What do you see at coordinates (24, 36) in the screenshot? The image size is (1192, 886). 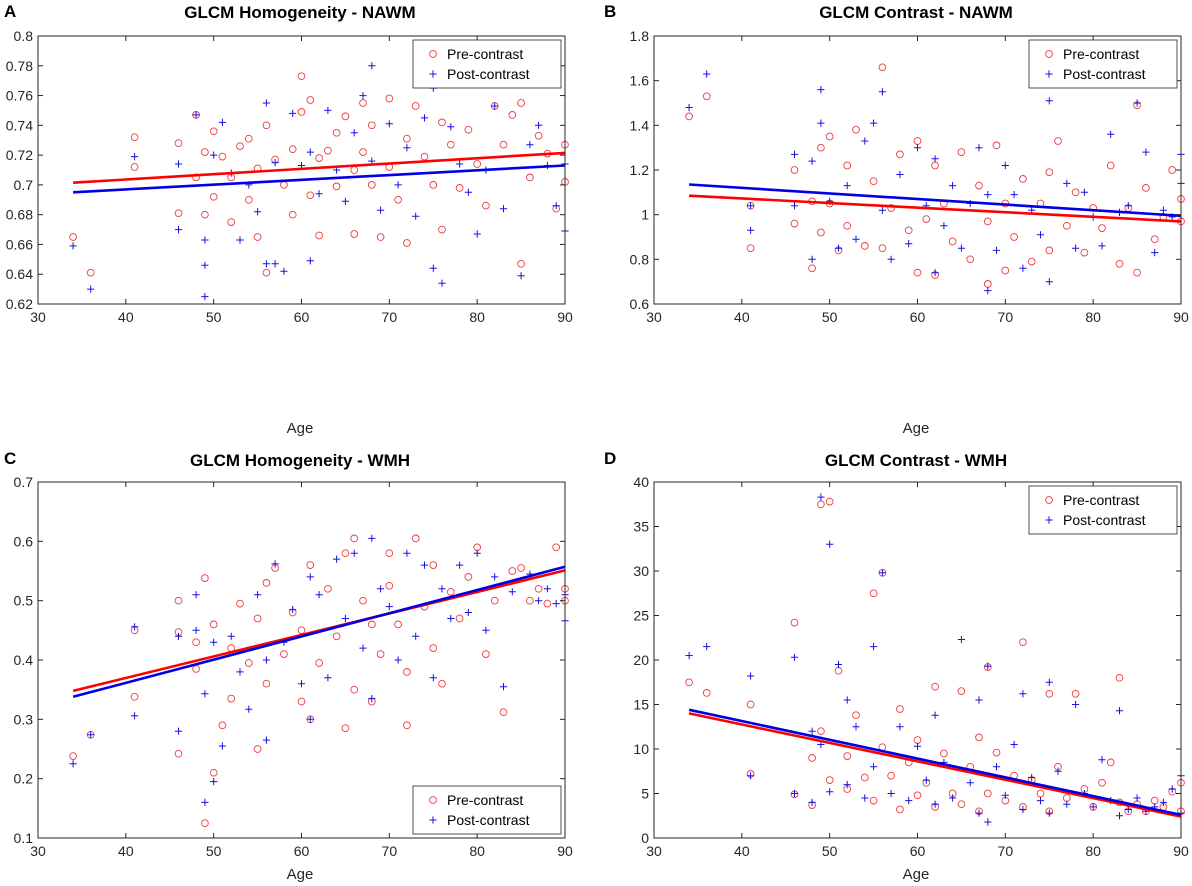 I see `y-tick-label: 0.8` at bounding box center [24, 36].